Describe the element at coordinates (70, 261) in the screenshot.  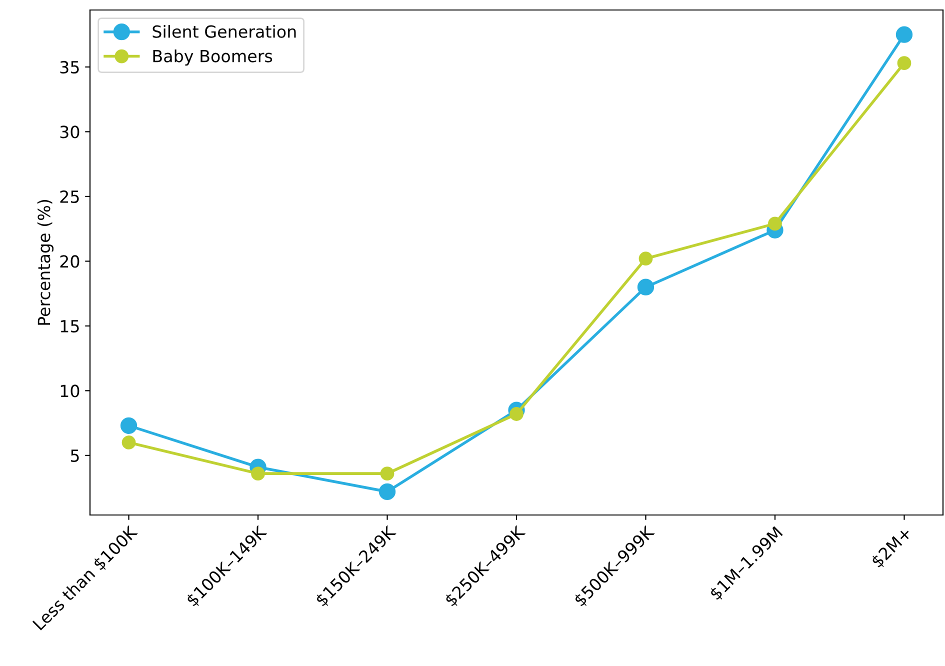
I see `y-tick-label: 20` at that location.